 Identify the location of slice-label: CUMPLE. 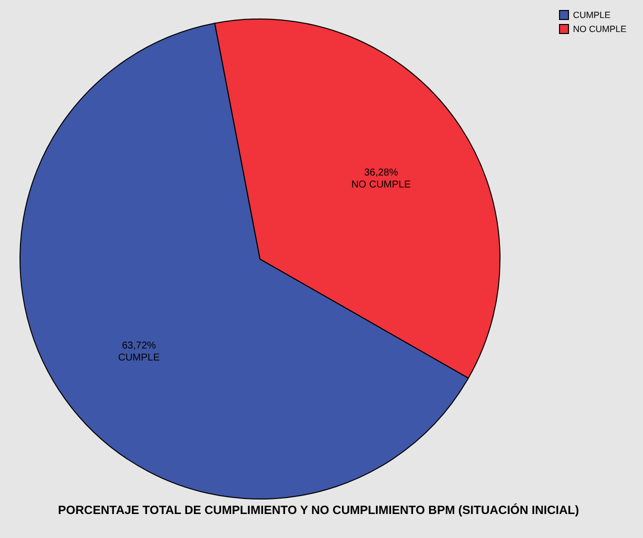
(139, 358).